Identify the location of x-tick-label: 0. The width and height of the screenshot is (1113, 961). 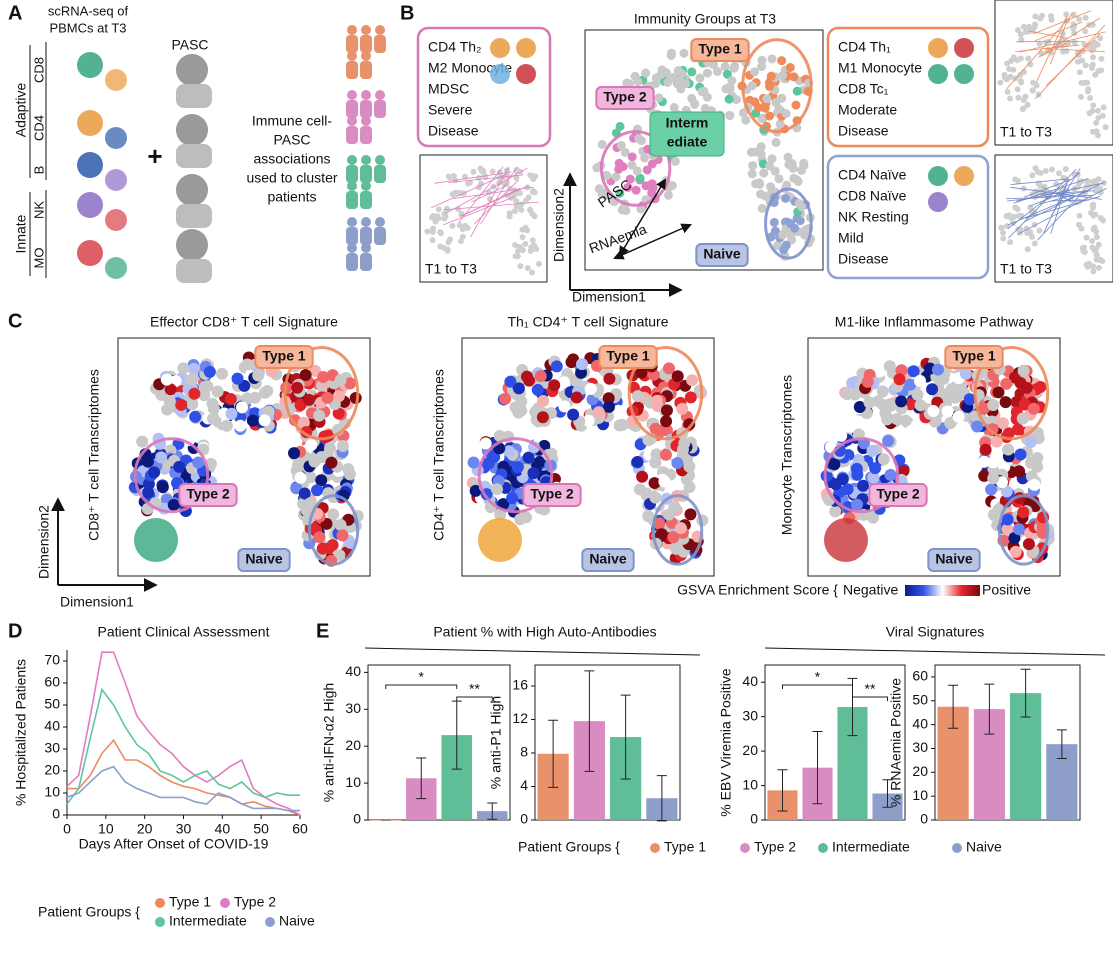
(67, 829).